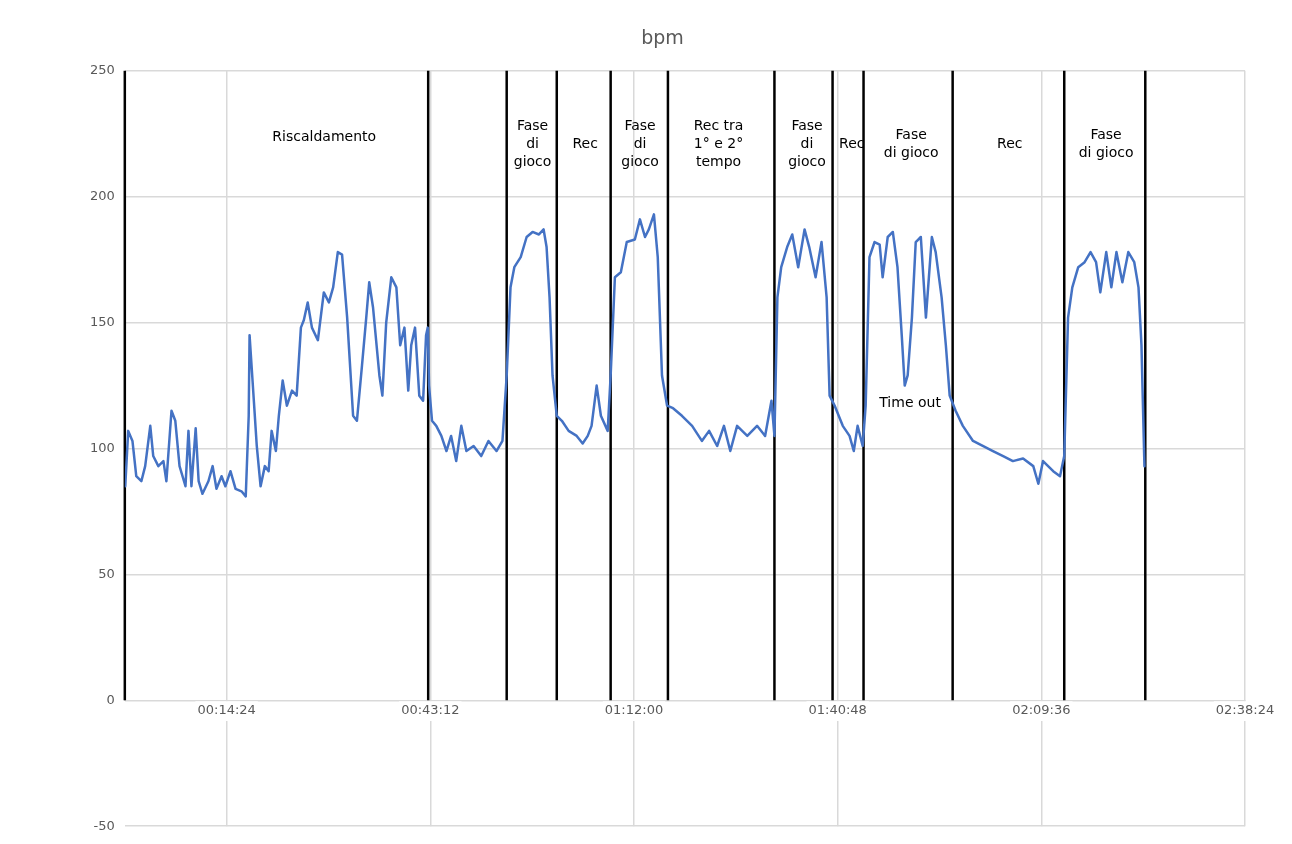 The height and width of the screenshot is (844, 1292). What do you see at coordinates (104, 825) in the screenshot?
I see `y-tick-label: -50` at bounding box center [104, 825].